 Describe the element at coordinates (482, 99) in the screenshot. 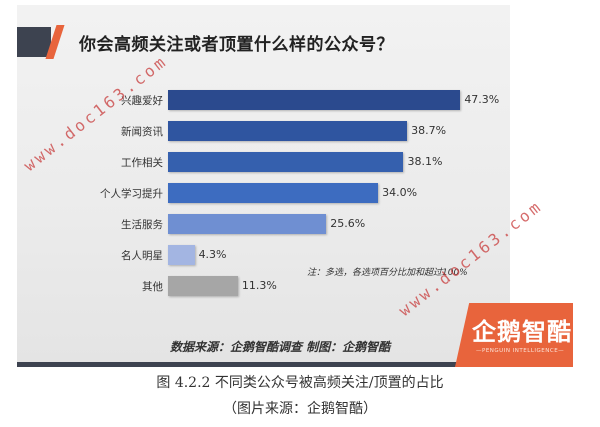

I see `value-label: 47.3%` at that location.